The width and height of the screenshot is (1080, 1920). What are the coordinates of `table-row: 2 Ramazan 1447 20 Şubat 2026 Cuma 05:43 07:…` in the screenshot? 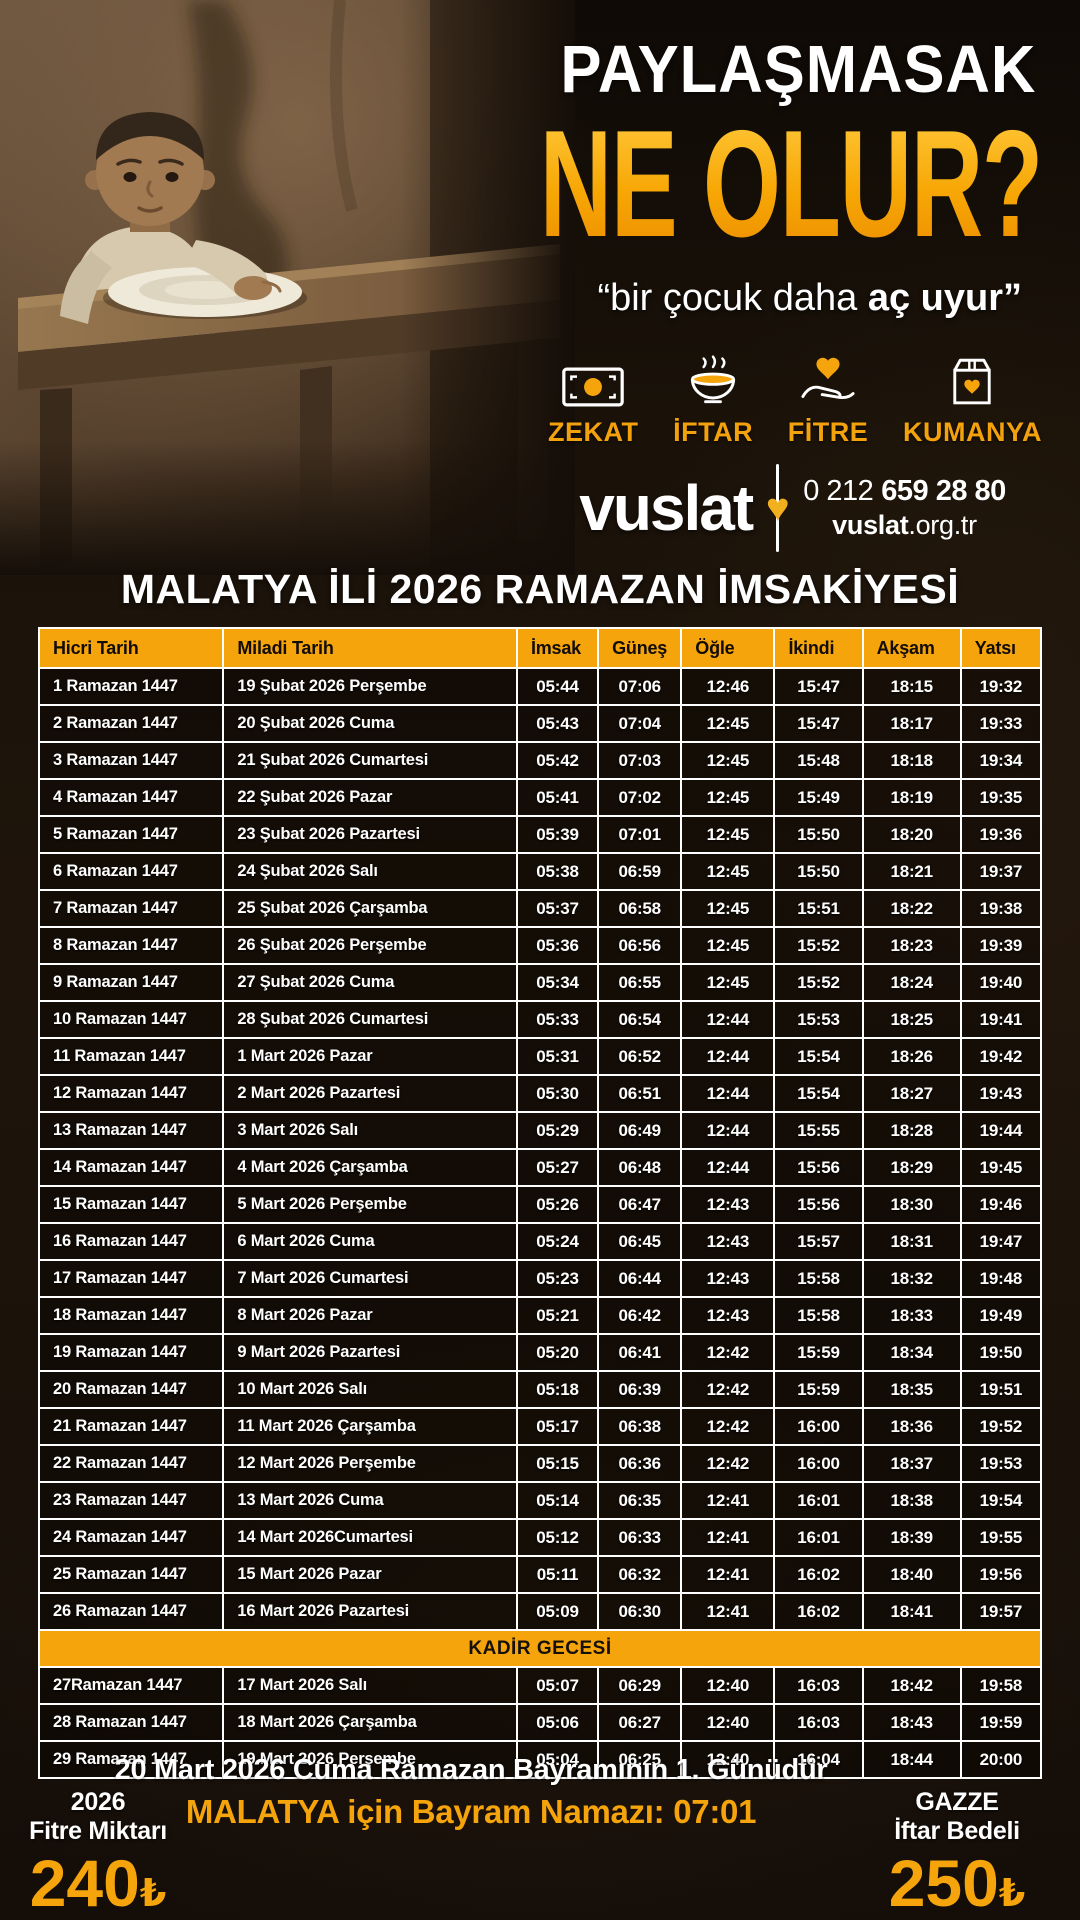 It's located at (540, 723).